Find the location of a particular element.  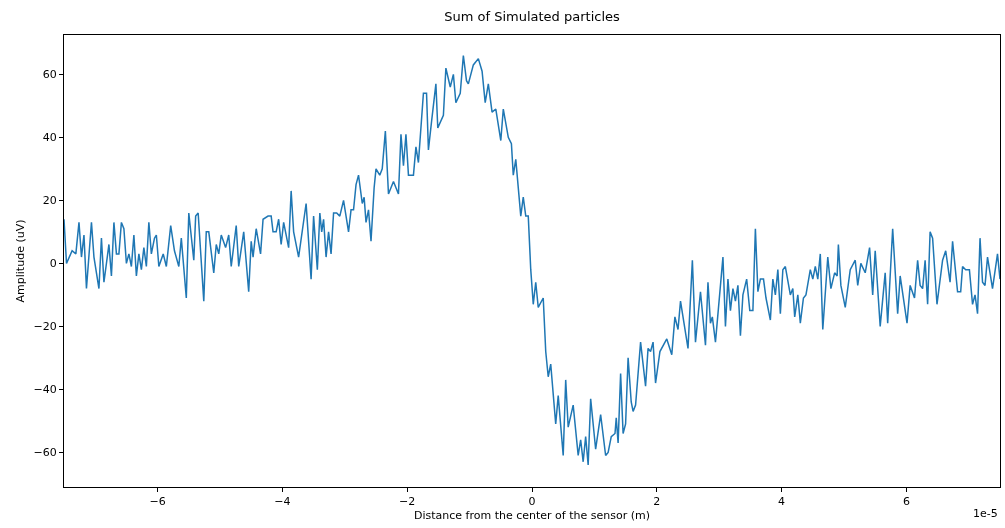

x-tick-label: 0 is located at coordinates (532, 502).